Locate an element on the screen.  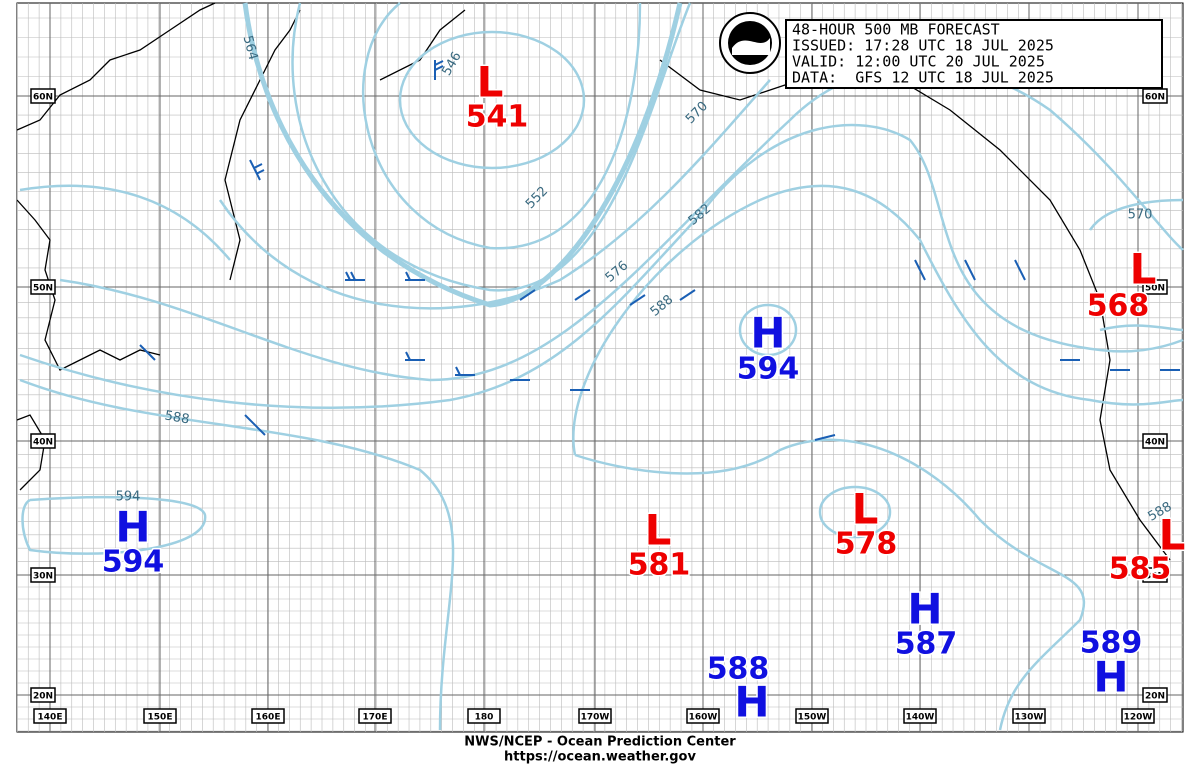
longitude-label: 130W is located at coordinates (1029, 718).